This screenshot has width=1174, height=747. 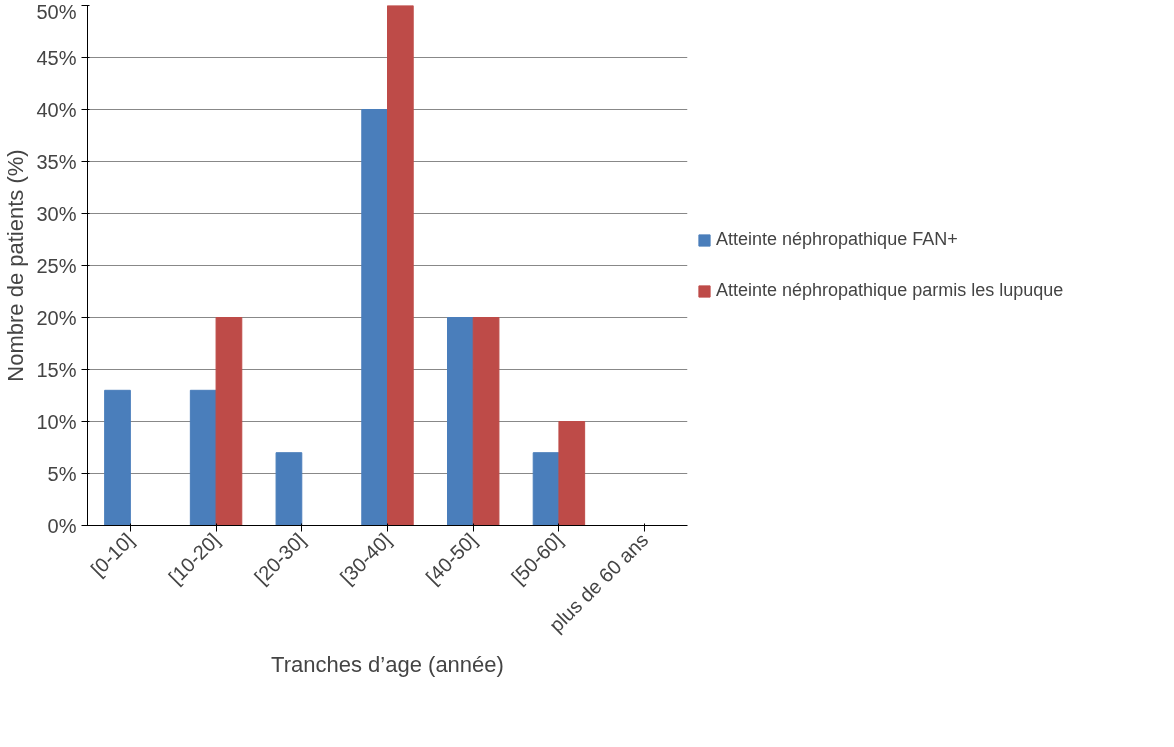 I want to click on x-axis-title: Tranches d’age (année), so click(x=387, y=665).